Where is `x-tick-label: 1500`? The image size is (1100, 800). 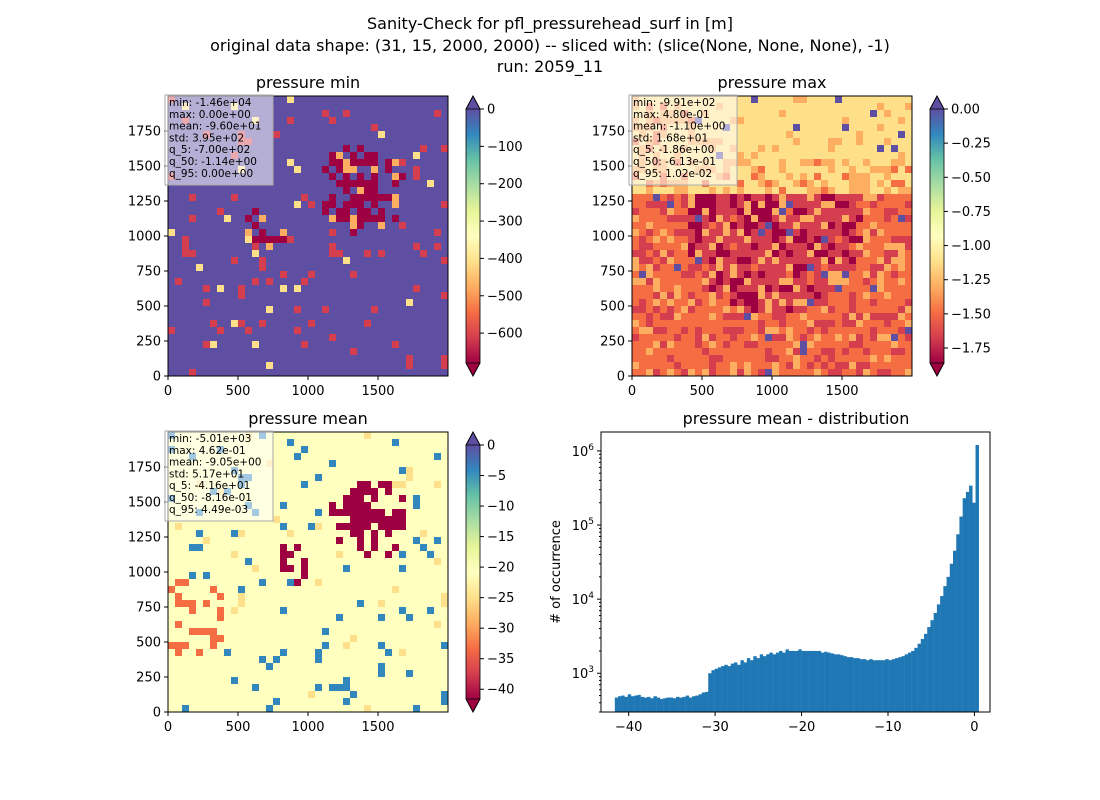 x-tick-label: 1500 is located at coordinates (377, 391).